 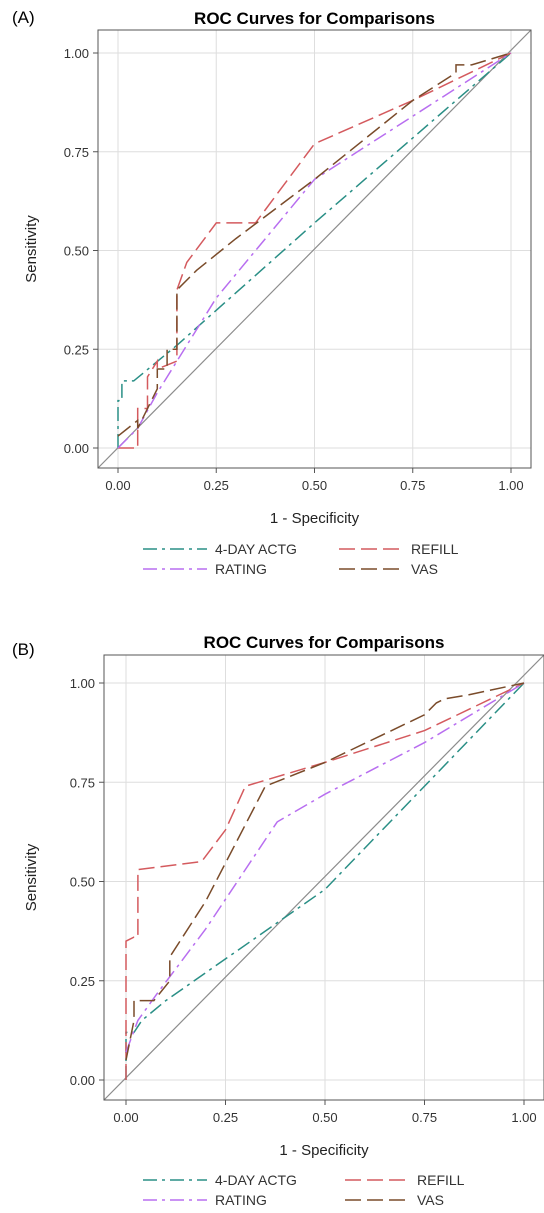 What do you see at coordinates (23, 17) in the screenshot?
I see `panel-label: (A)` at bounding box center [23, 17].